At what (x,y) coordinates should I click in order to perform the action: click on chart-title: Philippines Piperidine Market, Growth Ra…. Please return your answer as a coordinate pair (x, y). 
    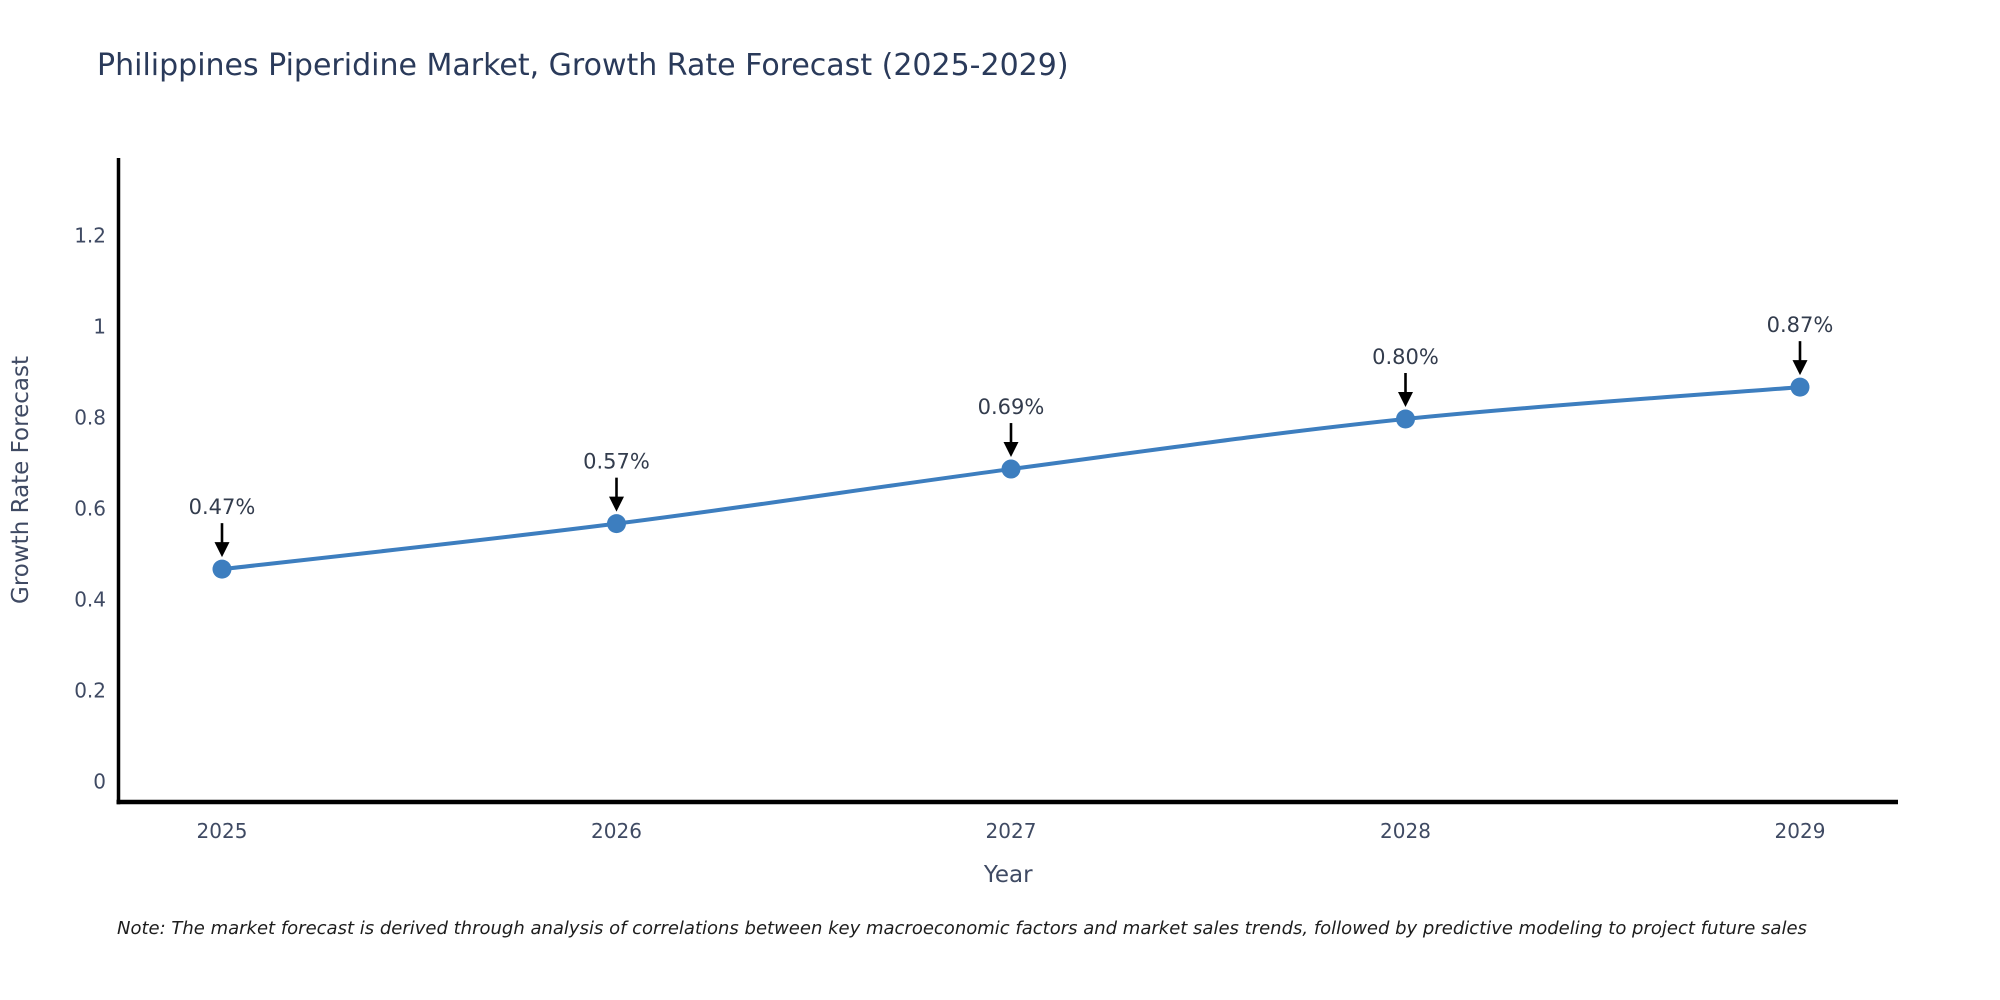
    Looking at the image, I should click on (583, 65).